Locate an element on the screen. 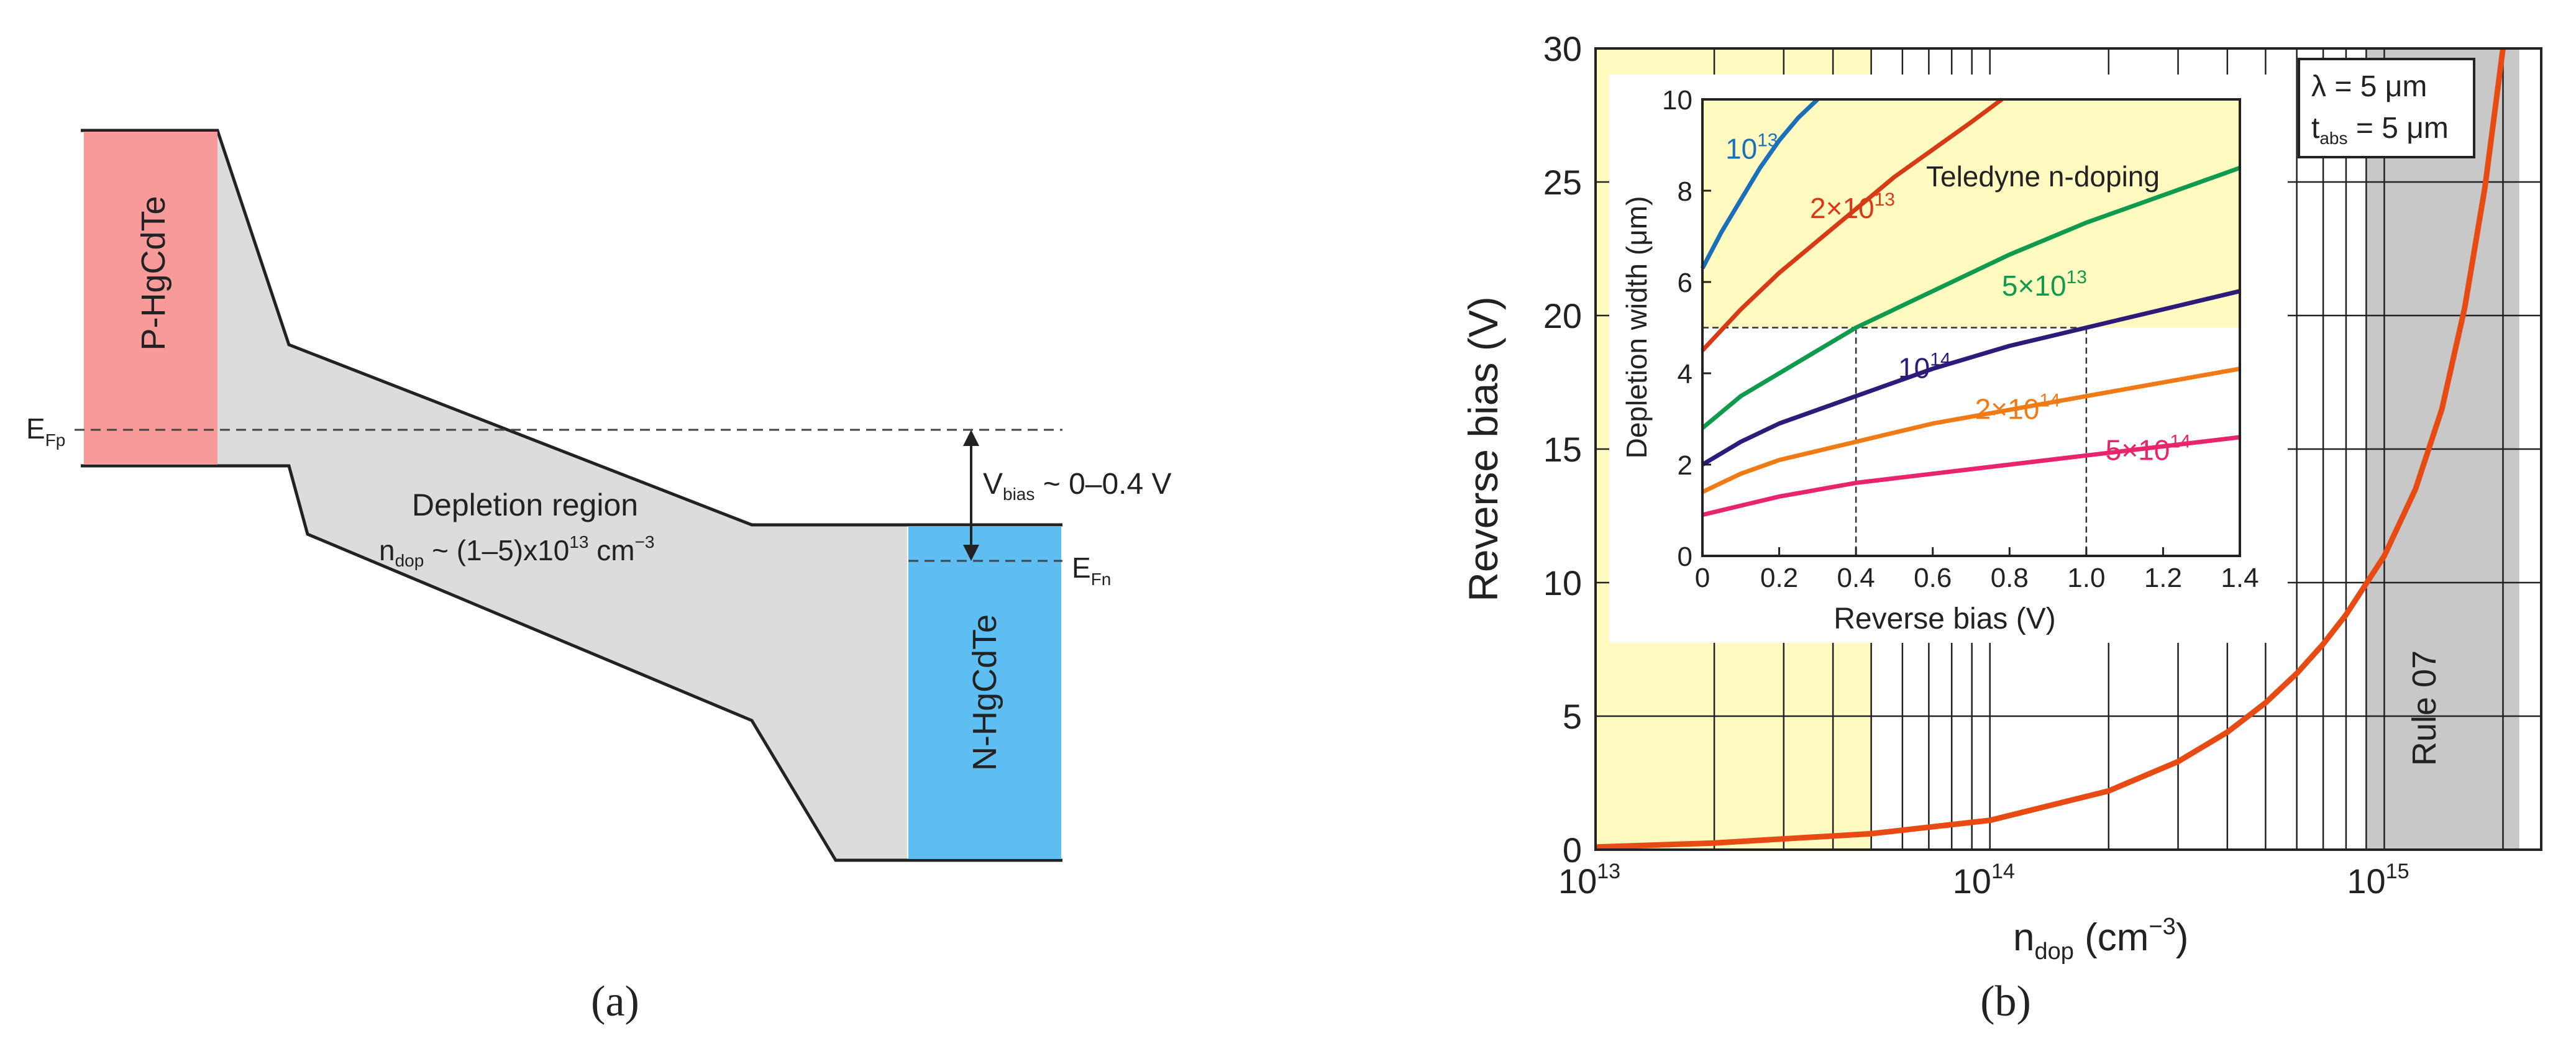 The image size is (2576, 1041). legend-line-1: λ = 5 μm is located at coordinates (2369, 86).